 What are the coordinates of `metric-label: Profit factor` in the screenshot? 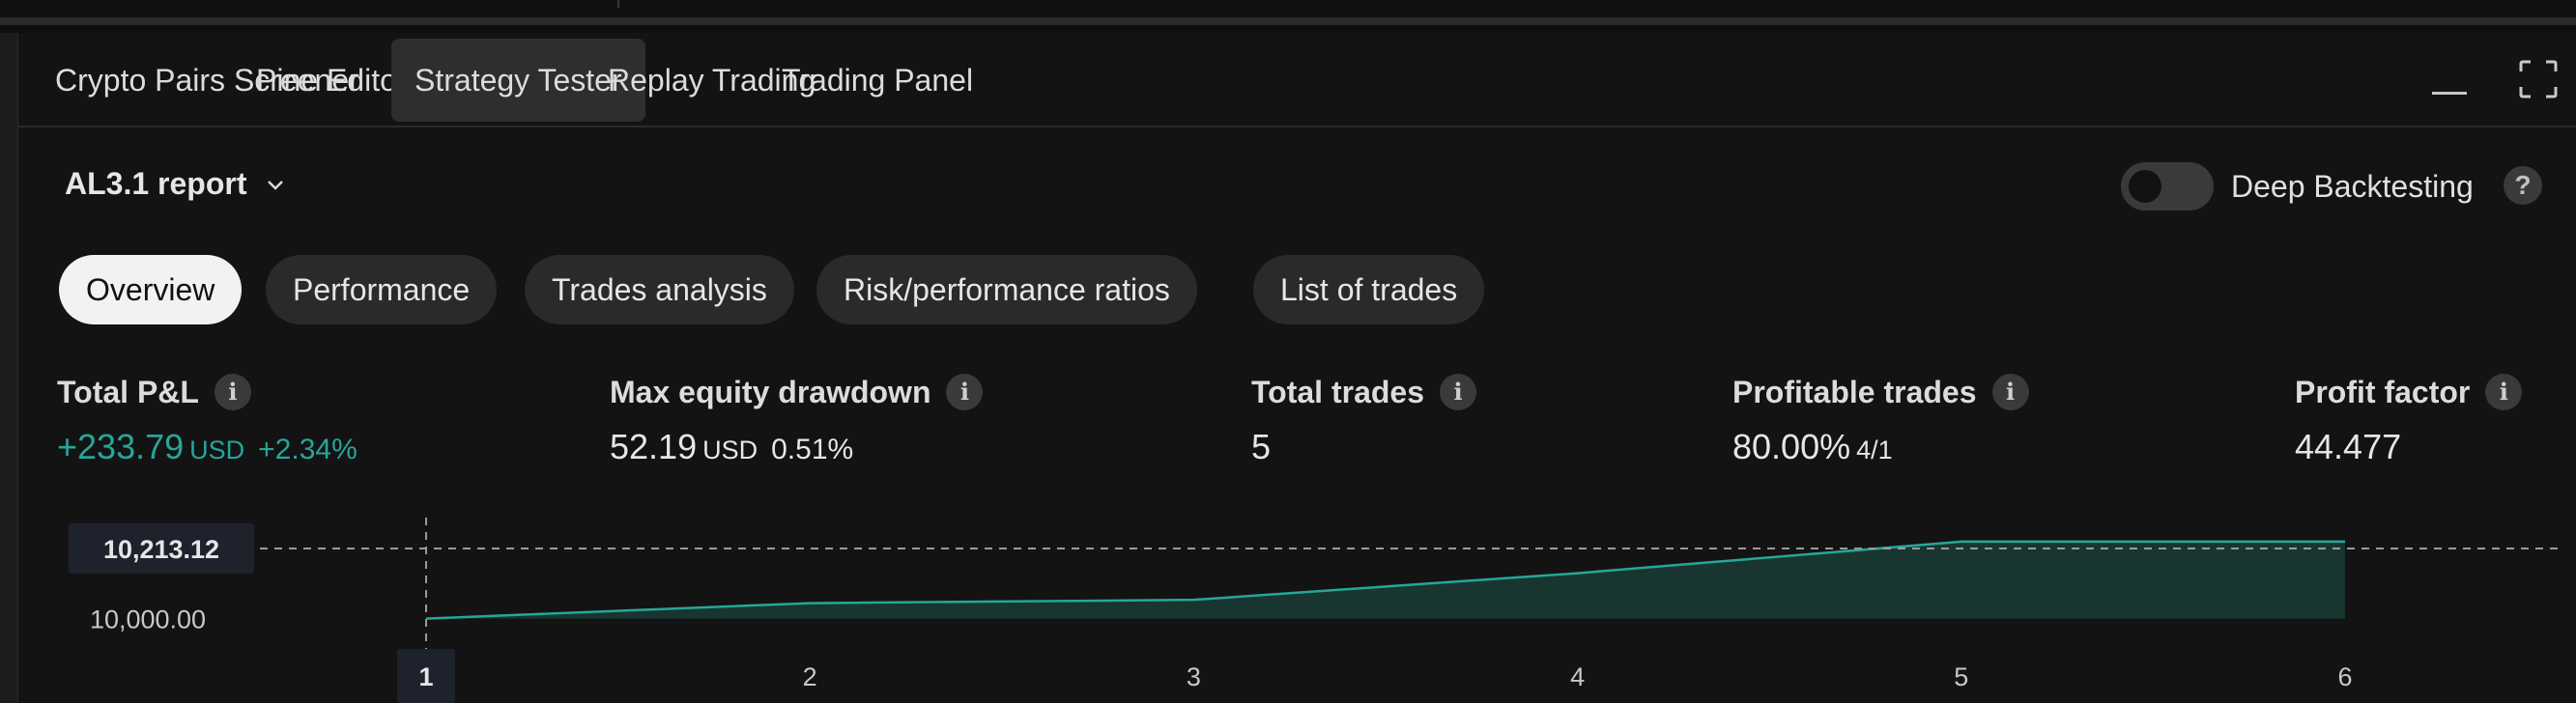 It's located at (2383, 392).